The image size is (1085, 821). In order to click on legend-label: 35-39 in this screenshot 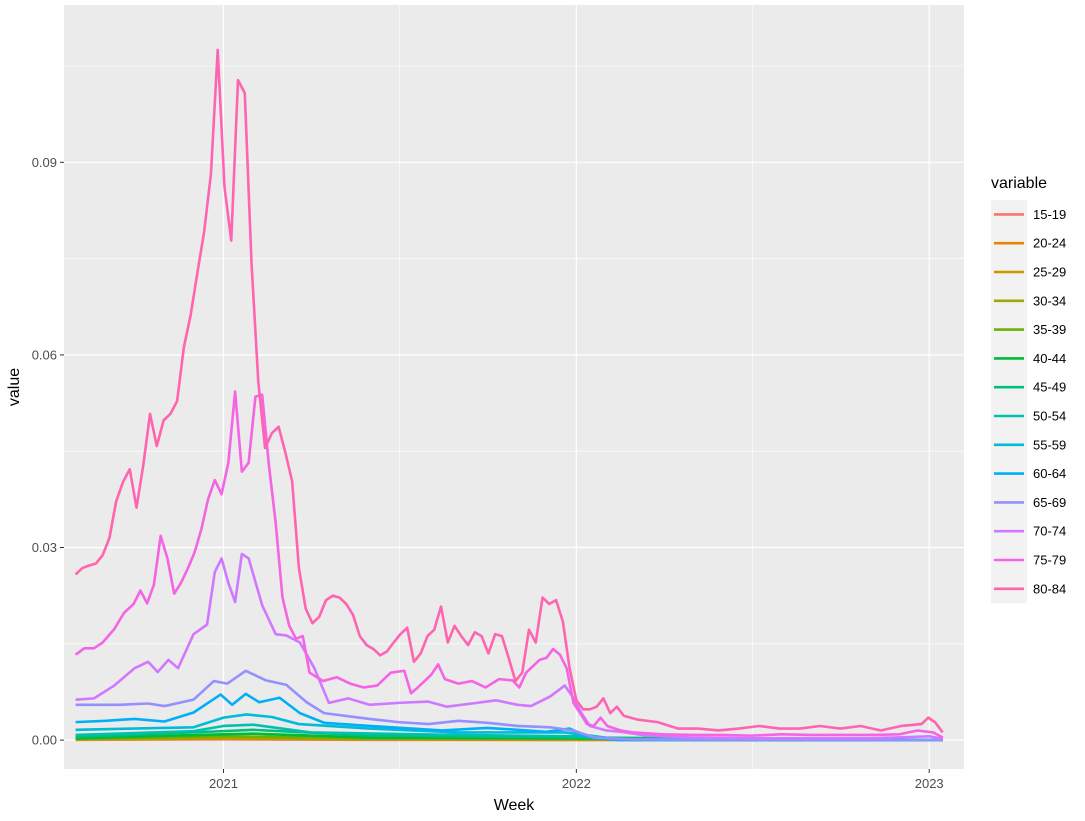, I will do `click(1049, 329)`.